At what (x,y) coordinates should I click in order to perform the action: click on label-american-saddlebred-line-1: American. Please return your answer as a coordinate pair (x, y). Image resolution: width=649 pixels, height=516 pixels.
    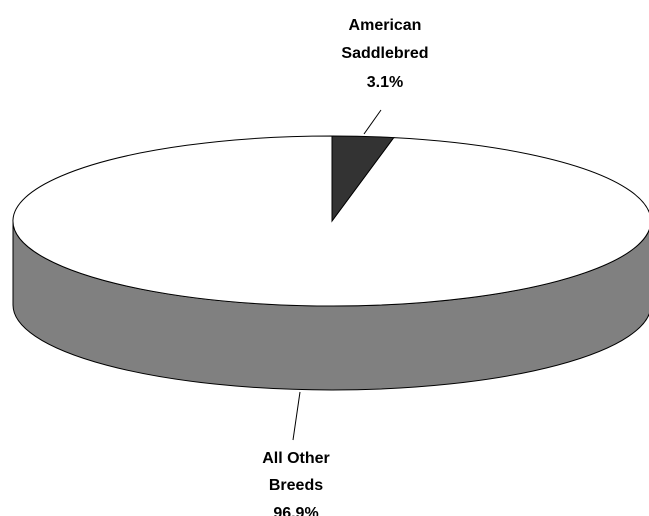
    Looking at the image, I should click on (385, 25).